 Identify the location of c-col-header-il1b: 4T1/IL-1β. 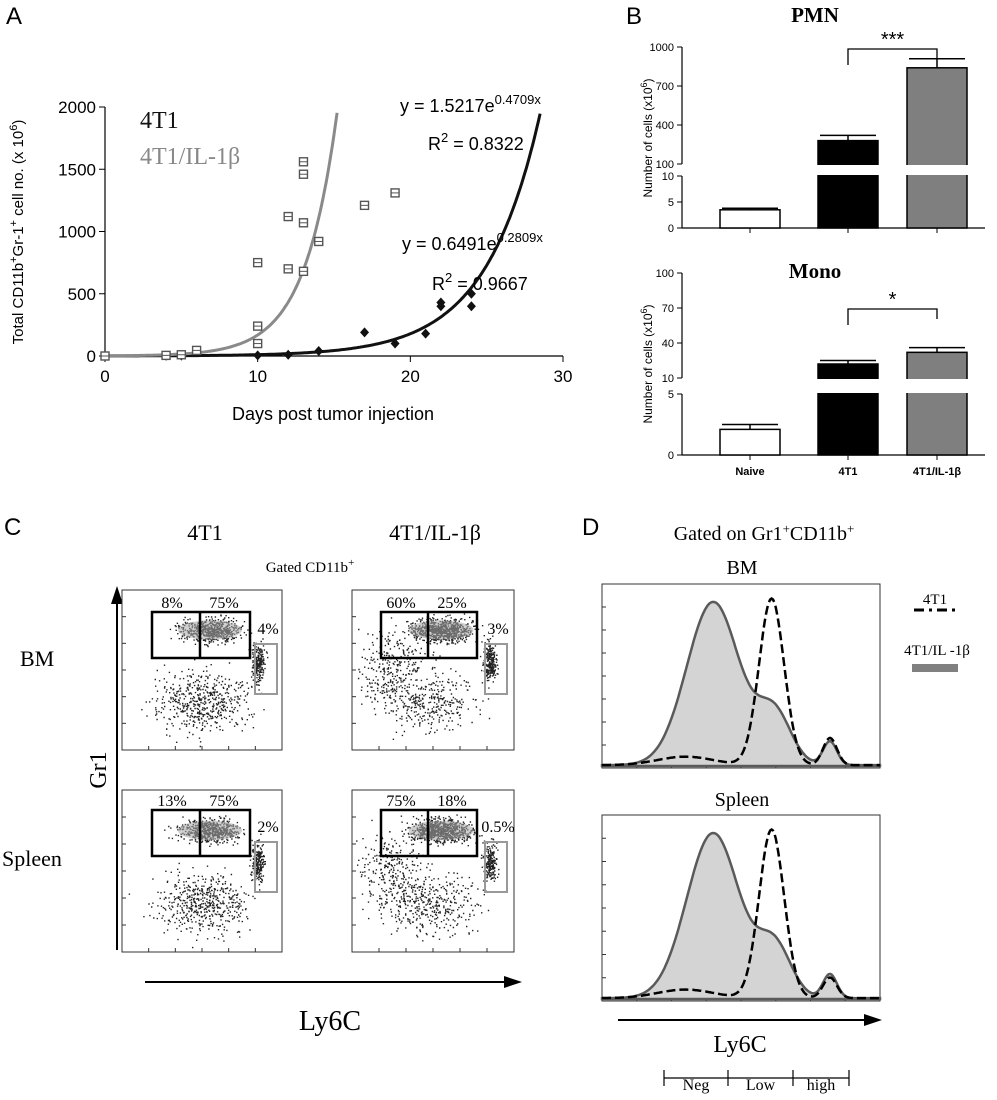
(435, 532).